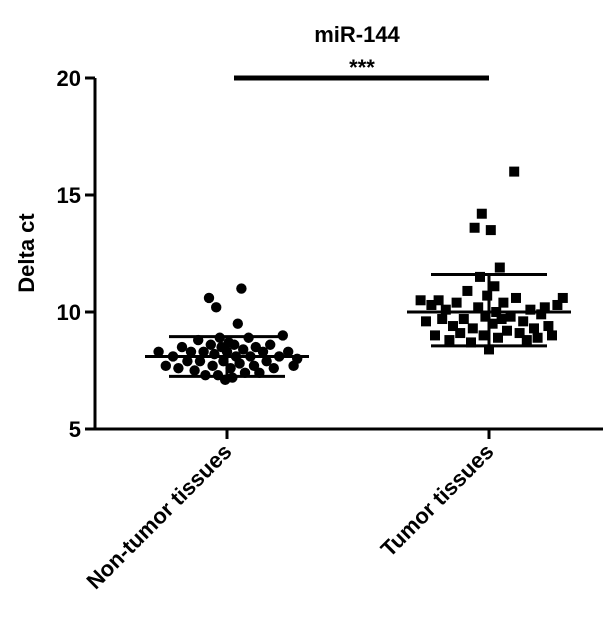 The image size is (611, 624). What do you see at coordinates (75, 429) in the screenshot?
I see `y-tick-label: 5` at bounding box center [75, 429].